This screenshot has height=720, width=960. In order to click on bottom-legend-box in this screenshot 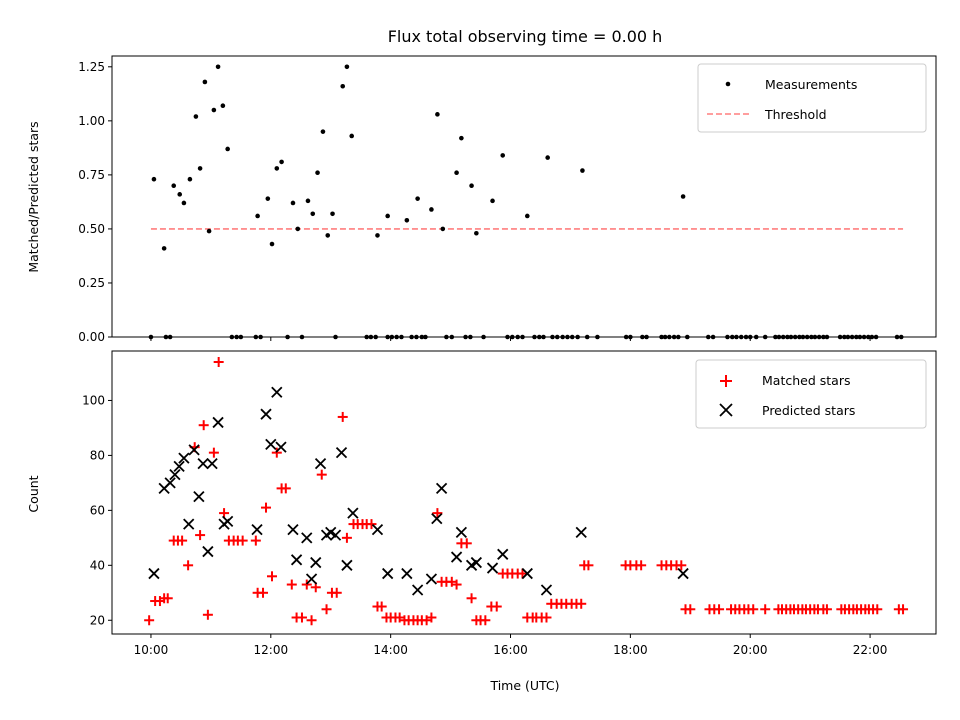, I will do `click(811, 394)`.